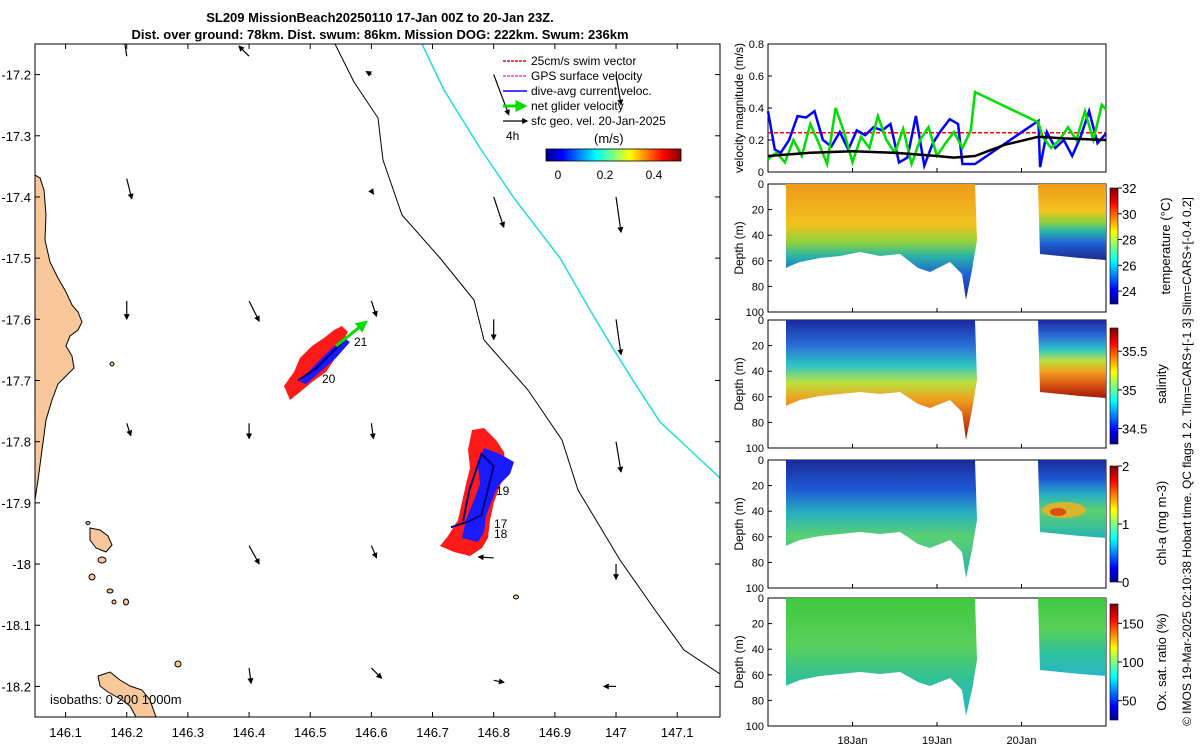 The width and height of the screenshot is (1200, 750). I want to click on glider-track-south, so click(472, 490).